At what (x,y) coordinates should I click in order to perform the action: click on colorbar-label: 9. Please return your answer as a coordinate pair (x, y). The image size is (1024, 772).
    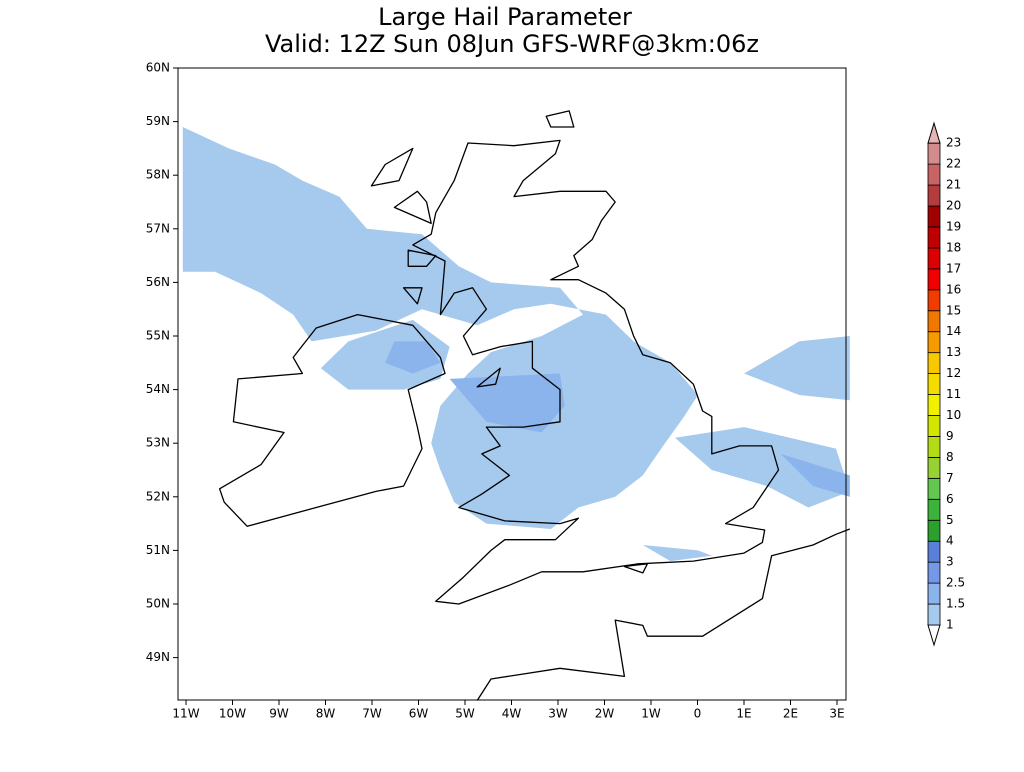
    Looking at the image, I should click on (950, 436).